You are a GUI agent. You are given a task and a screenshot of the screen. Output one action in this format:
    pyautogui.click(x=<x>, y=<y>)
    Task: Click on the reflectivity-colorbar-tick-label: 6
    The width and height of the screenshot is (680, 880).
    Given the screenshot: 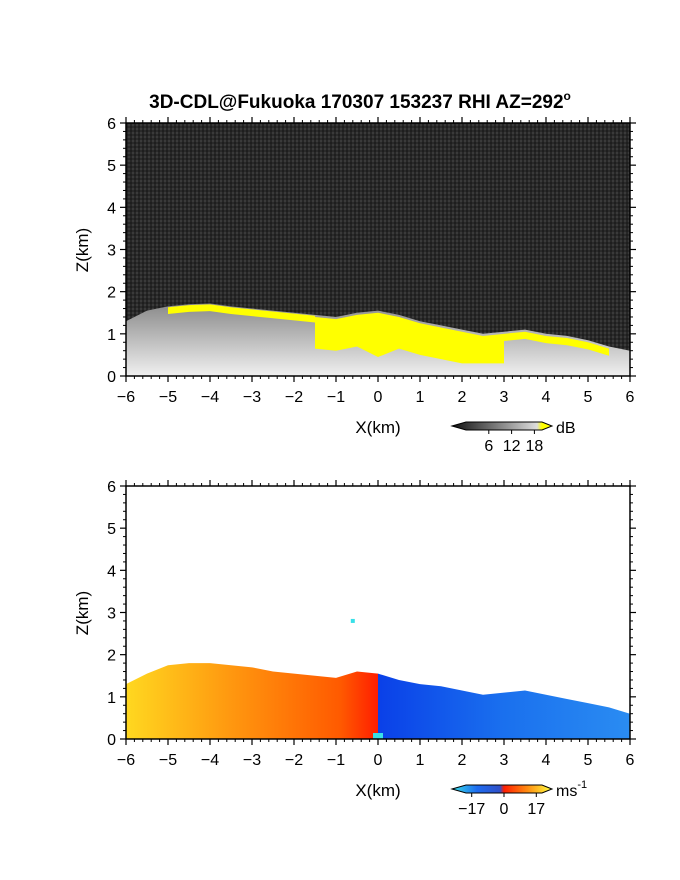 What is the action you would take?
    pyautogui.click(x=488, y=446)
    